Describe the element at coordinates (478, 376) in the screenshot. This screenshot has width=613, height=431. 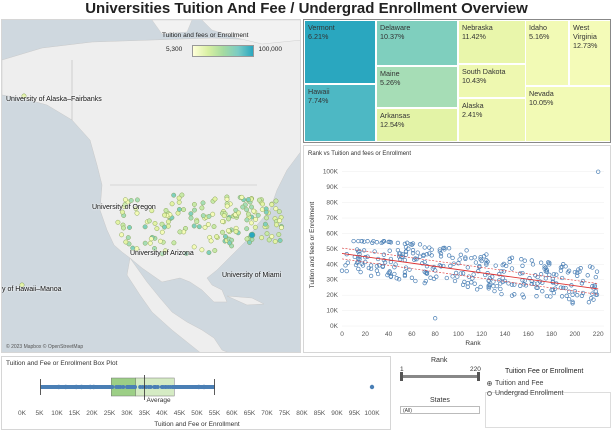
I see `rank-slider-max-handle` at that location.